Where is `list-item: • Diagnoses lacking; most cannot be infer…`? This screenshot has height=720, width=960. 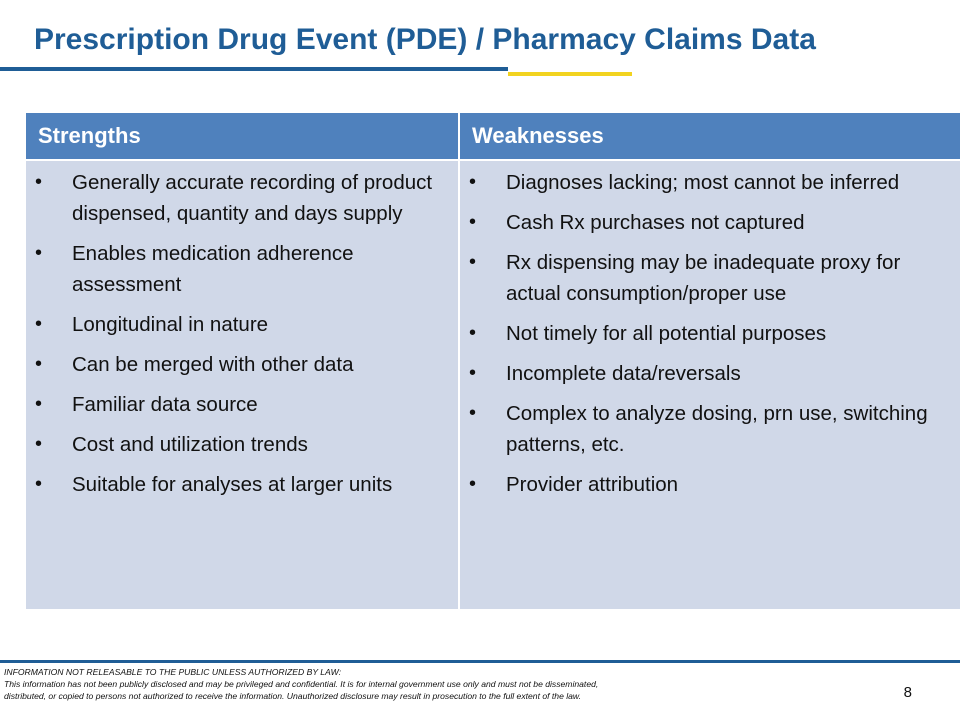 list-item: • Diagnoses lacking; most cannot be infer… is located at coordinates (707, 182).